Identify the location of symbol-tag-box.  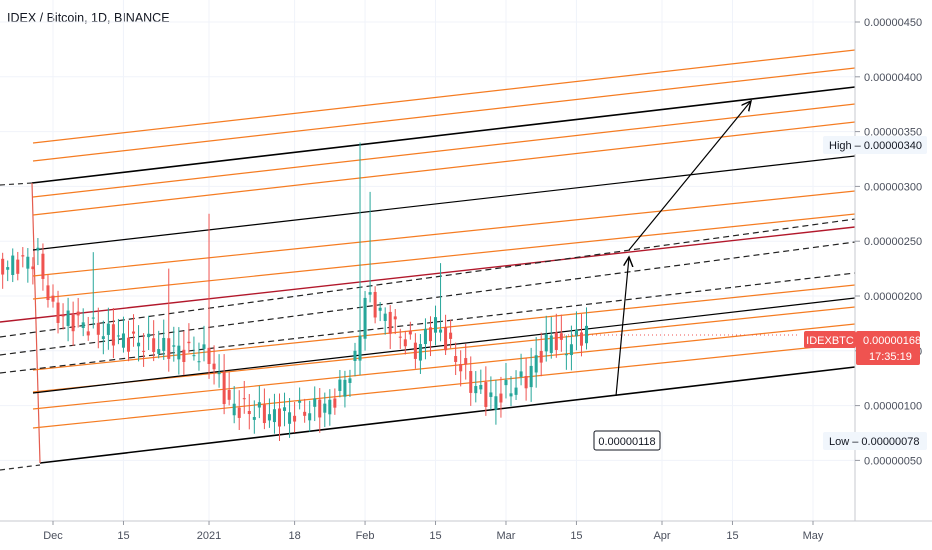
(830, 339).